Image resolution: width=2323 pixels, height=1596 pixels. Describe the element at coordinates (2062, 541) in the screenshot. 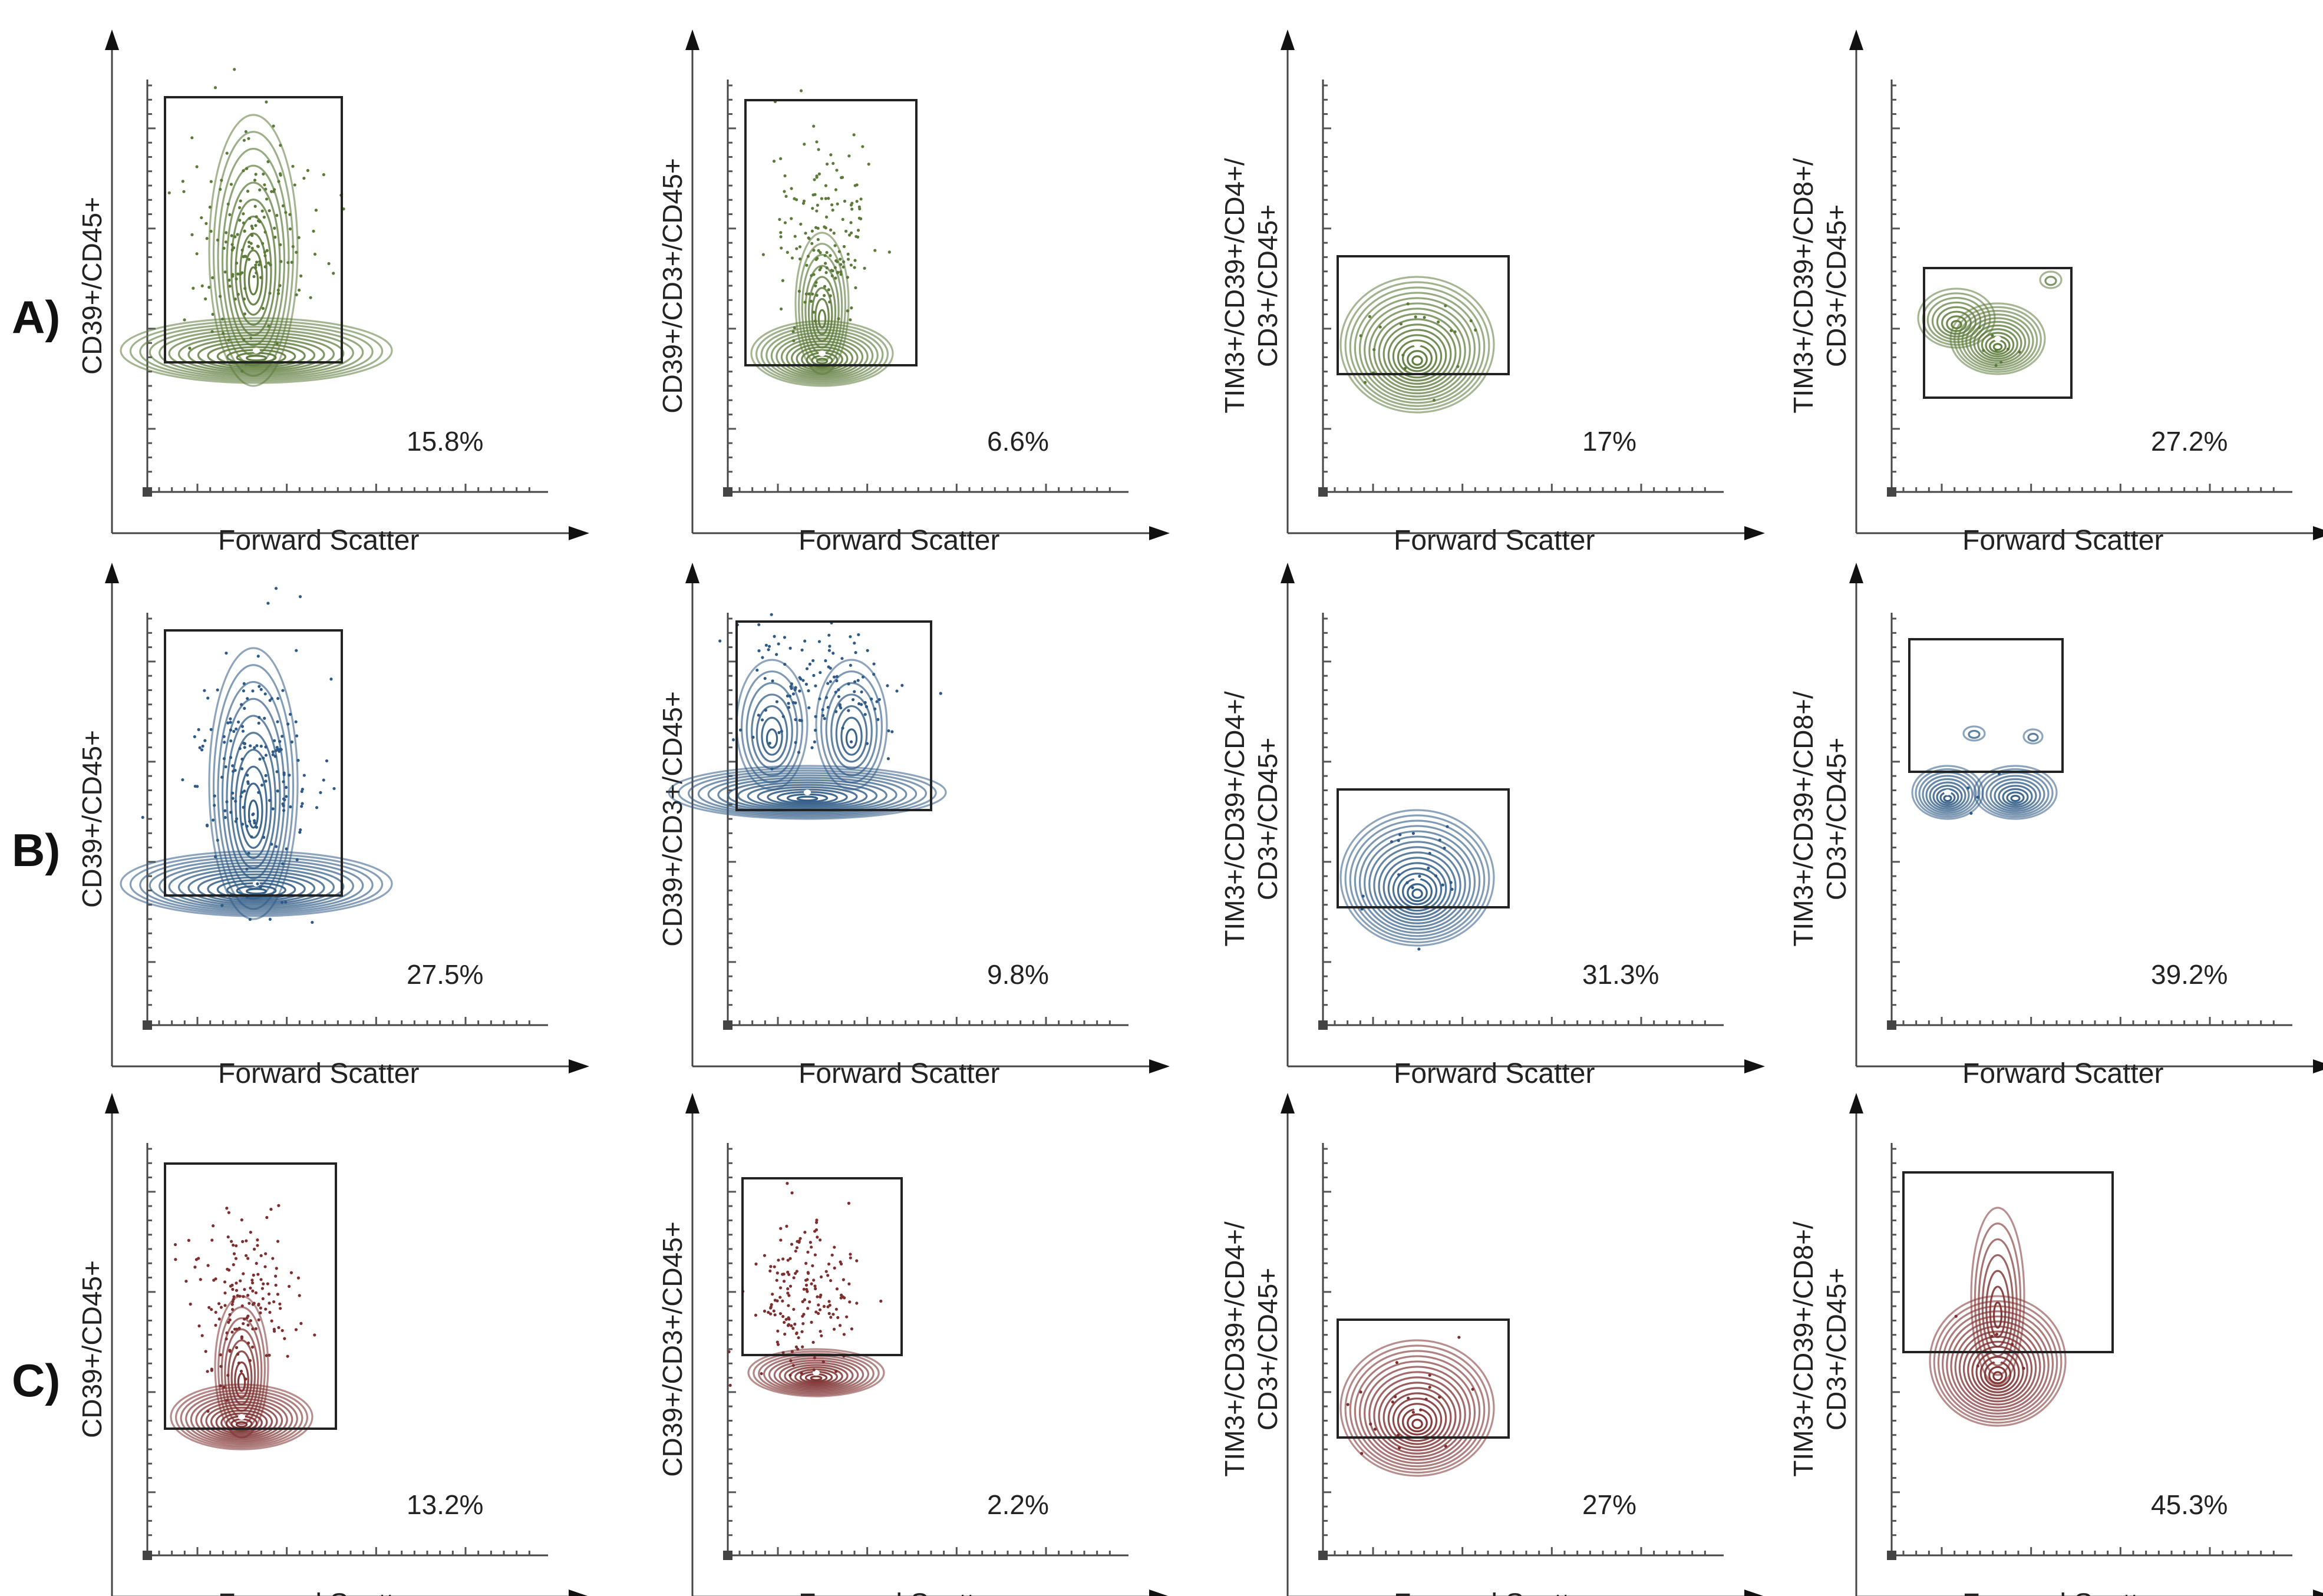

I see `x-axis-label: Forward Scatter` at that location.